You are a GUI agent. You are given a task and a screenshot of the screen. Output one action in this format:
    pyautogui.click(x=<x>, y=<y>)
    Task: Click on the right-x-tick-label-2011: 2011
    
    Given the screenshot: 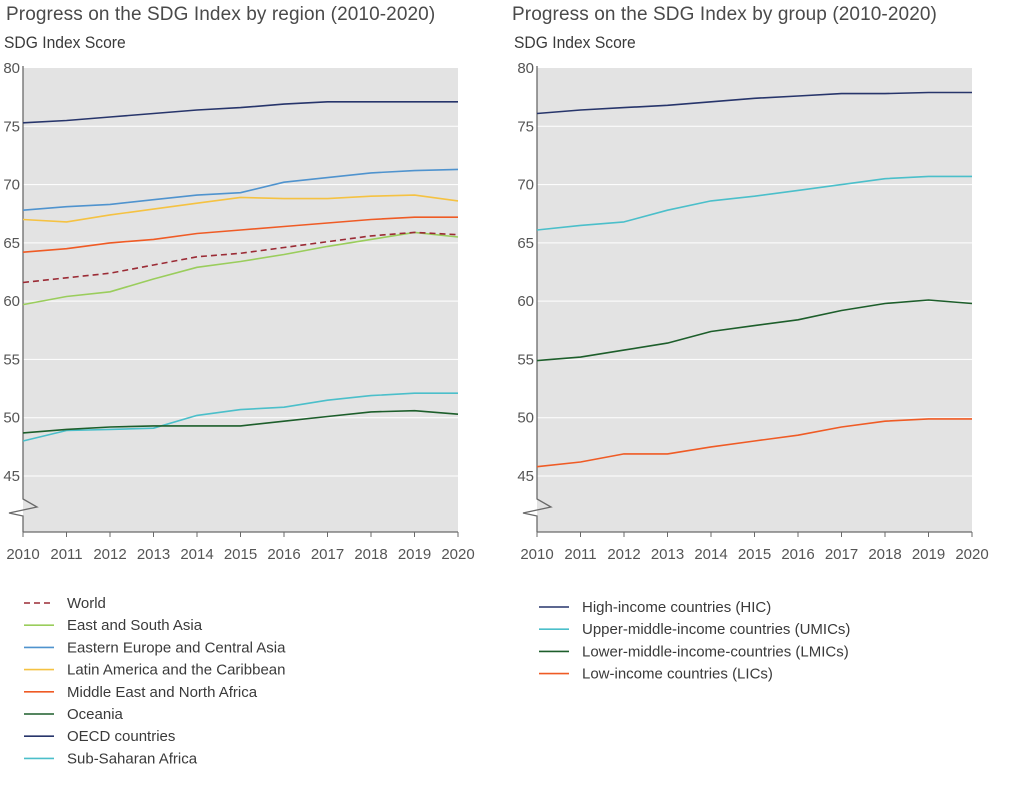 What is the action you would take?
    pyautogui.click(x=580, y=554)
    